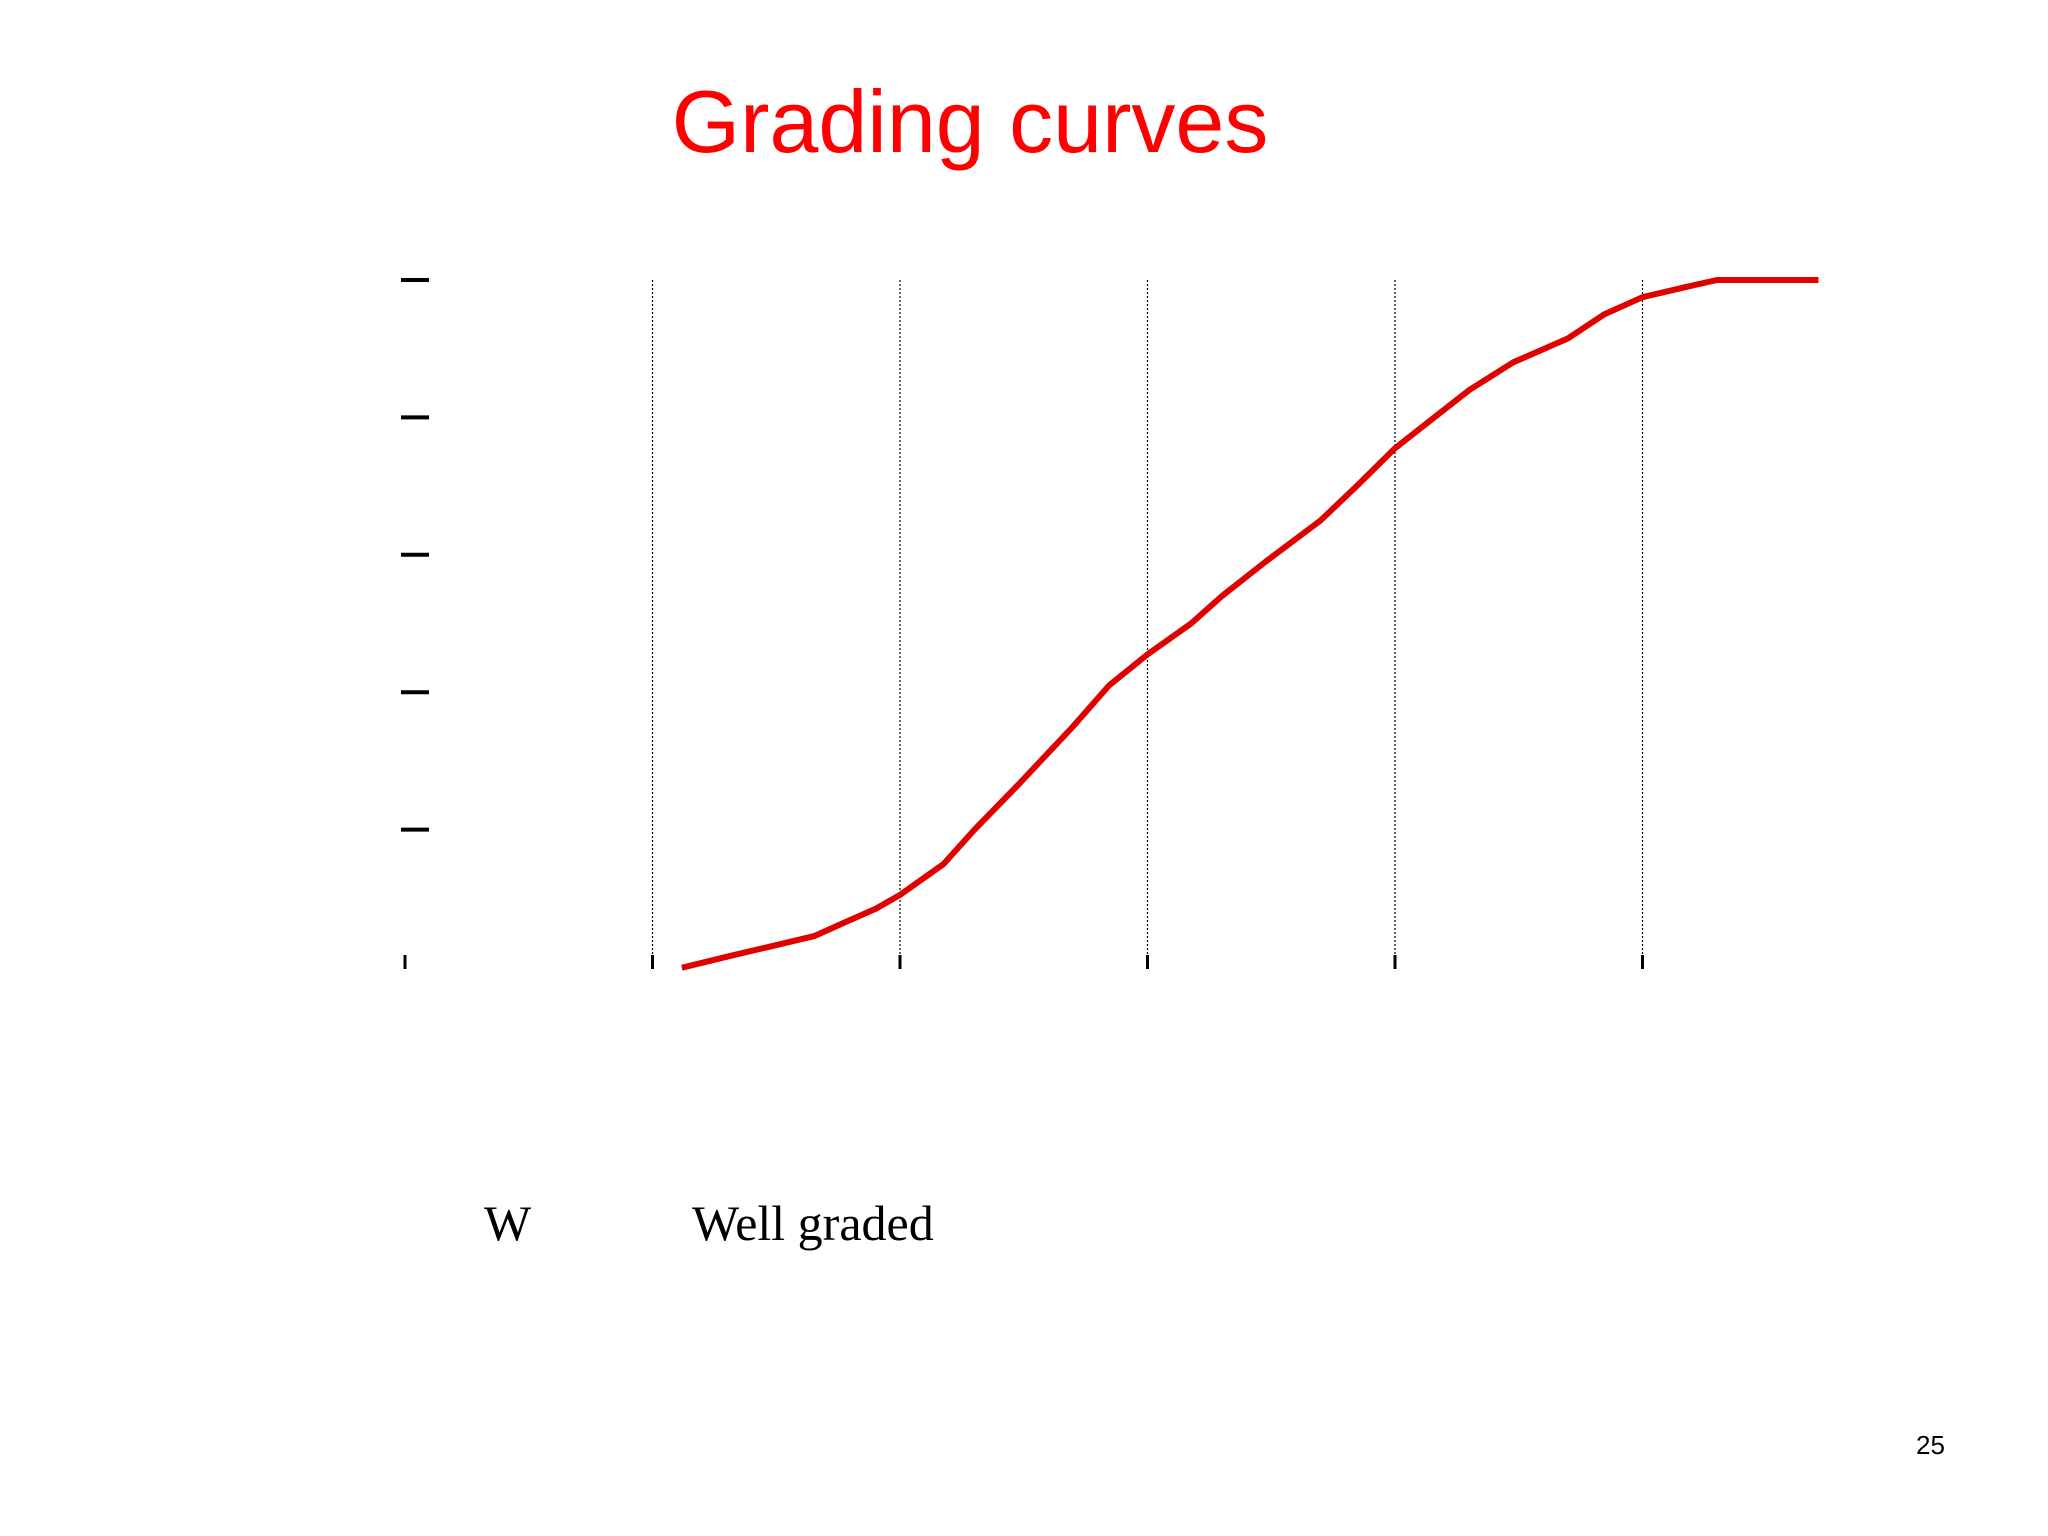 This screenshot has height=1536, width=2048. Describe the element at coordinates (1023, 962) in the screenshot. I see `x-axis-ticks` at that location.